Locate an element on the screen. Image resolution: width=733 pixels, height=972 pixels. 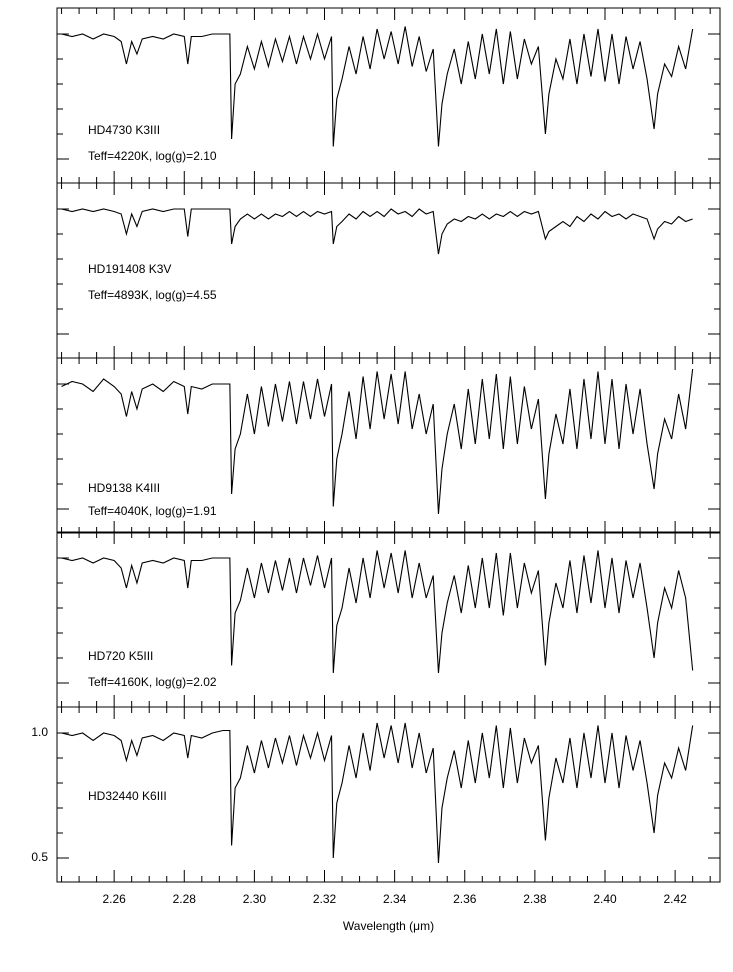
x-tick-label: 2.30 is located at coordinates (255, 899).